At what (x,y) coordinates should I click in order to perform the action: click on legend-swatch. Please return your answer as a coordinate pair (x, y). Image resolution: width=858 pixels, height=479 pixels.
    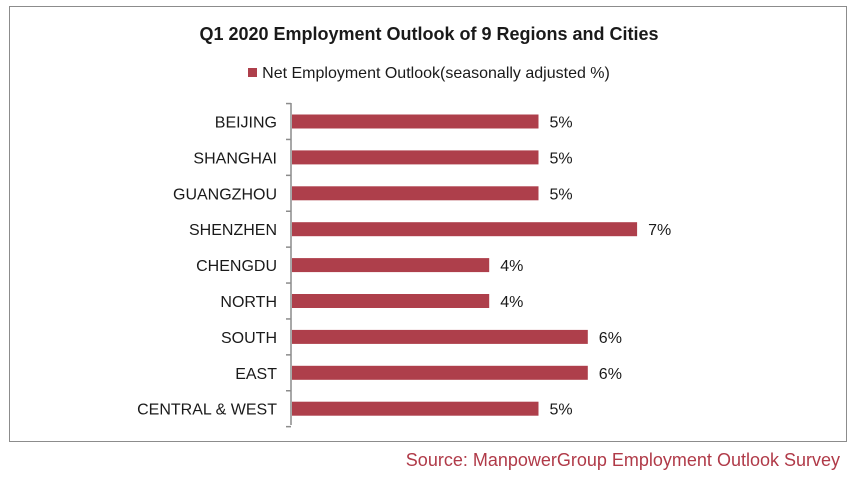
    Looking at the image, I should click on (253, 72).